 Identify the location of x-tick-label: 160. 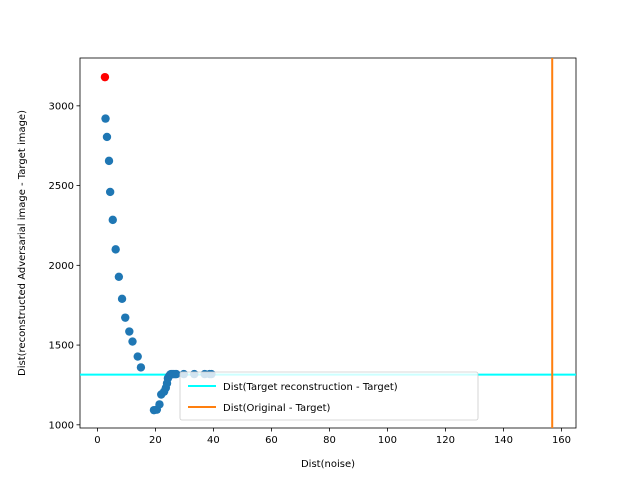
(561, 440).